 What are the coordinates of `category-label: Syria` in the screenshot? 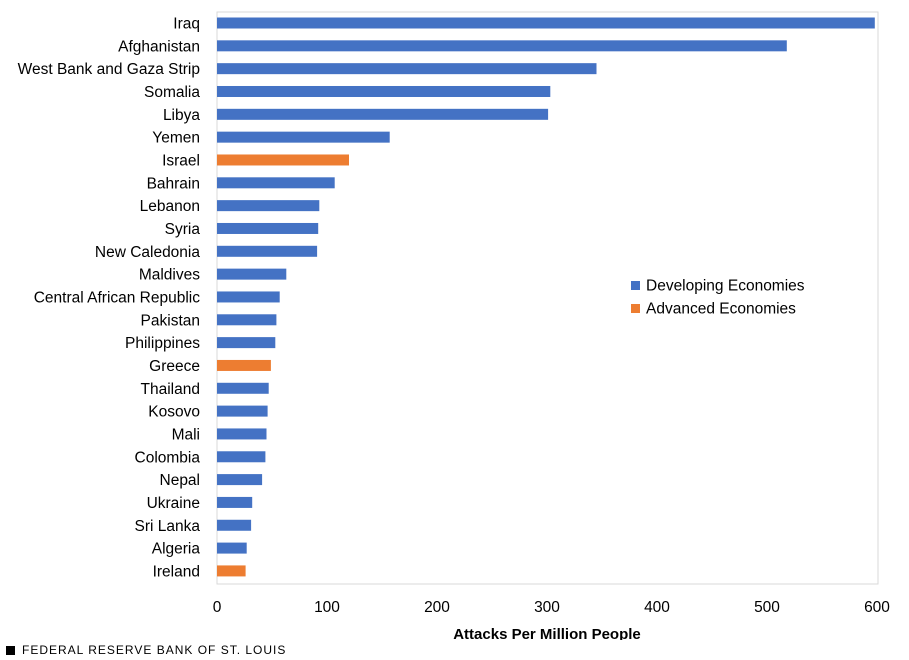 It's located at (183, 229).